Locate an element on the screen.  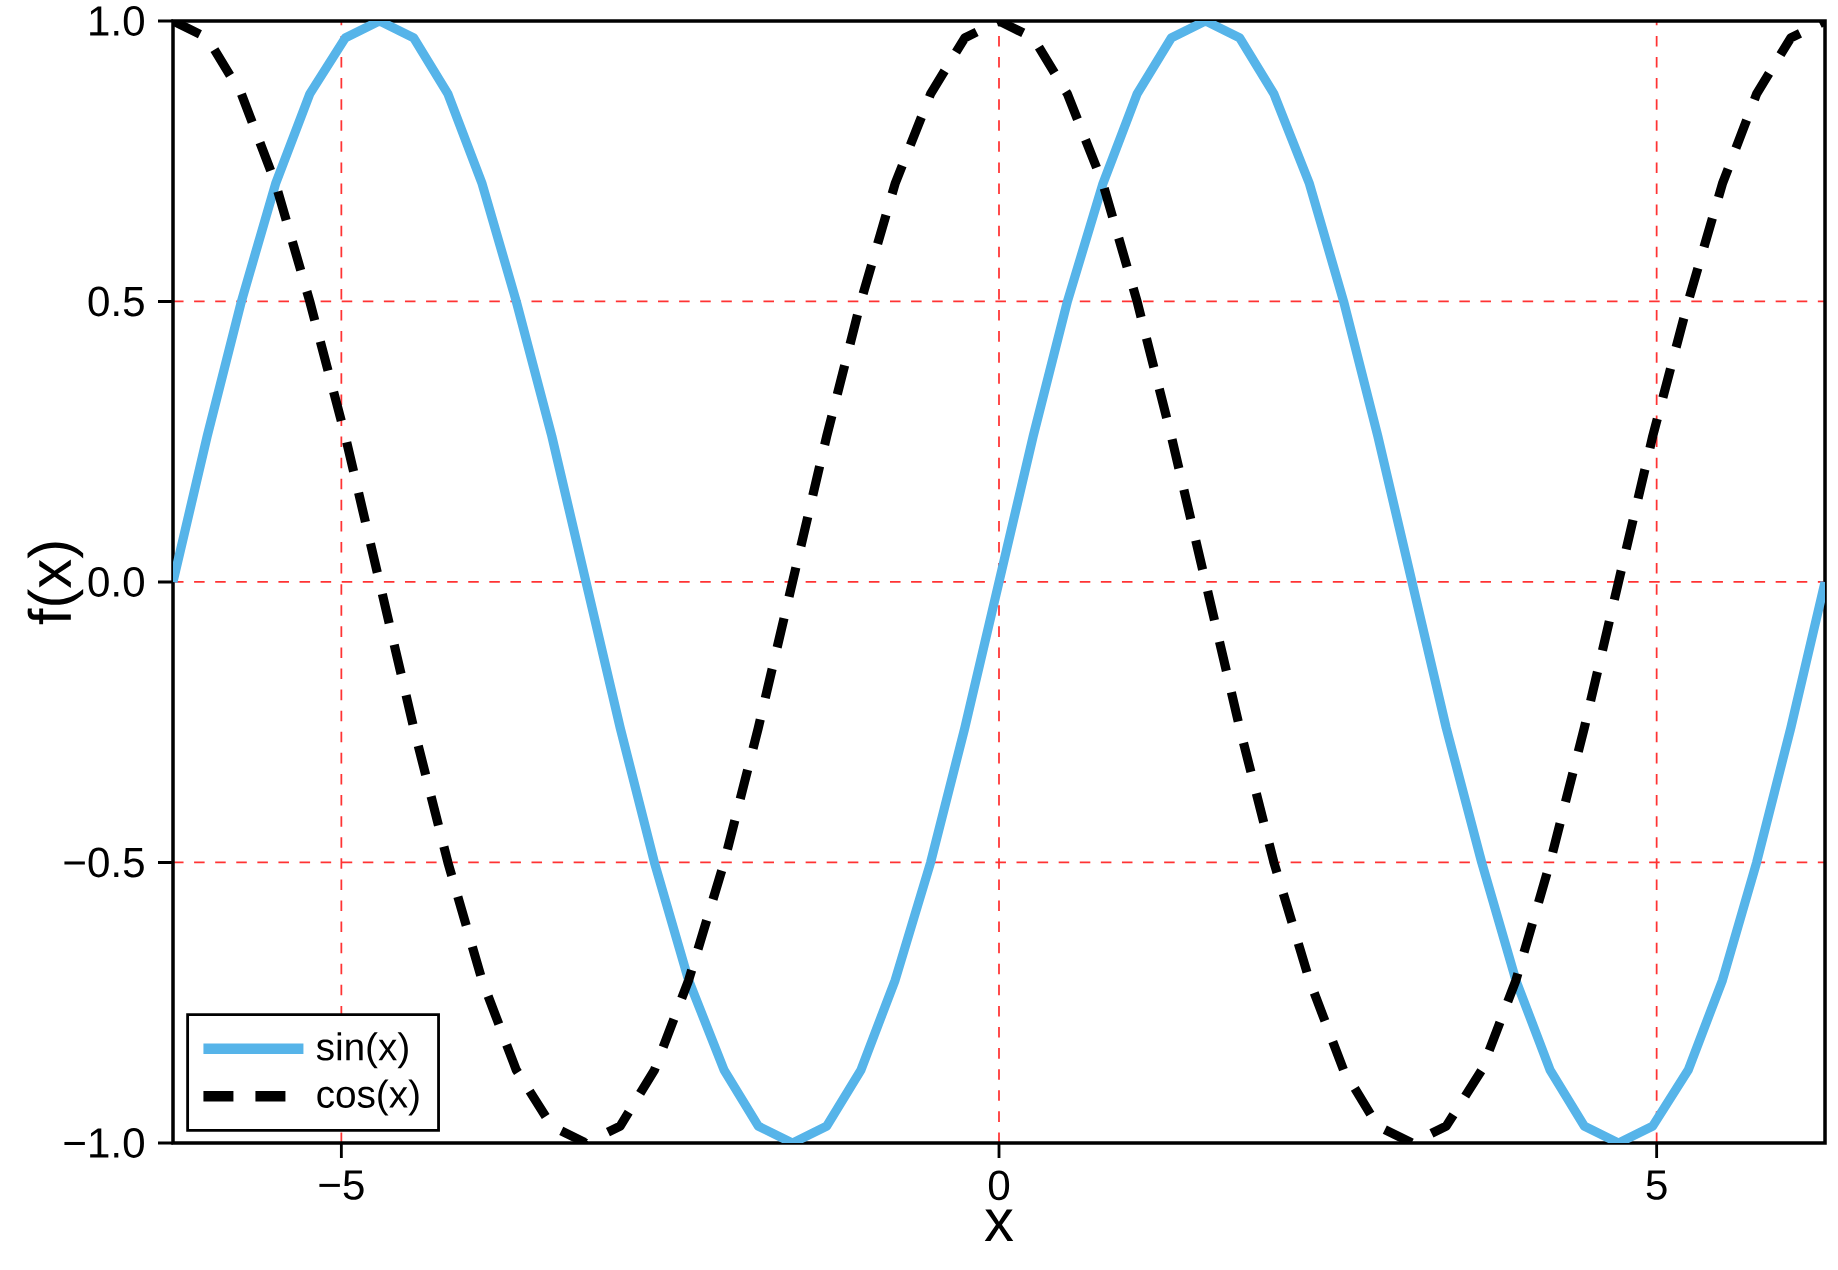
x-tick-label: 0 is located at coordinates (999, 1185).